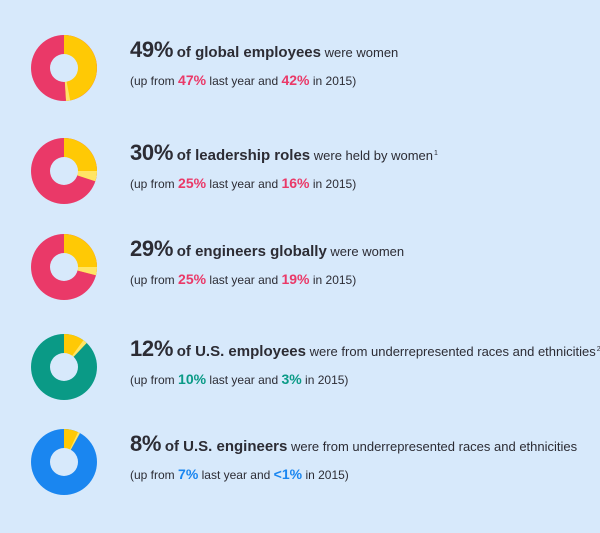 Image resolution: width=600 pixels, height=533 pixels. What do you see at coordinates (251, 251) in the screenshot?
I see `stat-subject: of engineers globally` at bounding box center [251, 251].